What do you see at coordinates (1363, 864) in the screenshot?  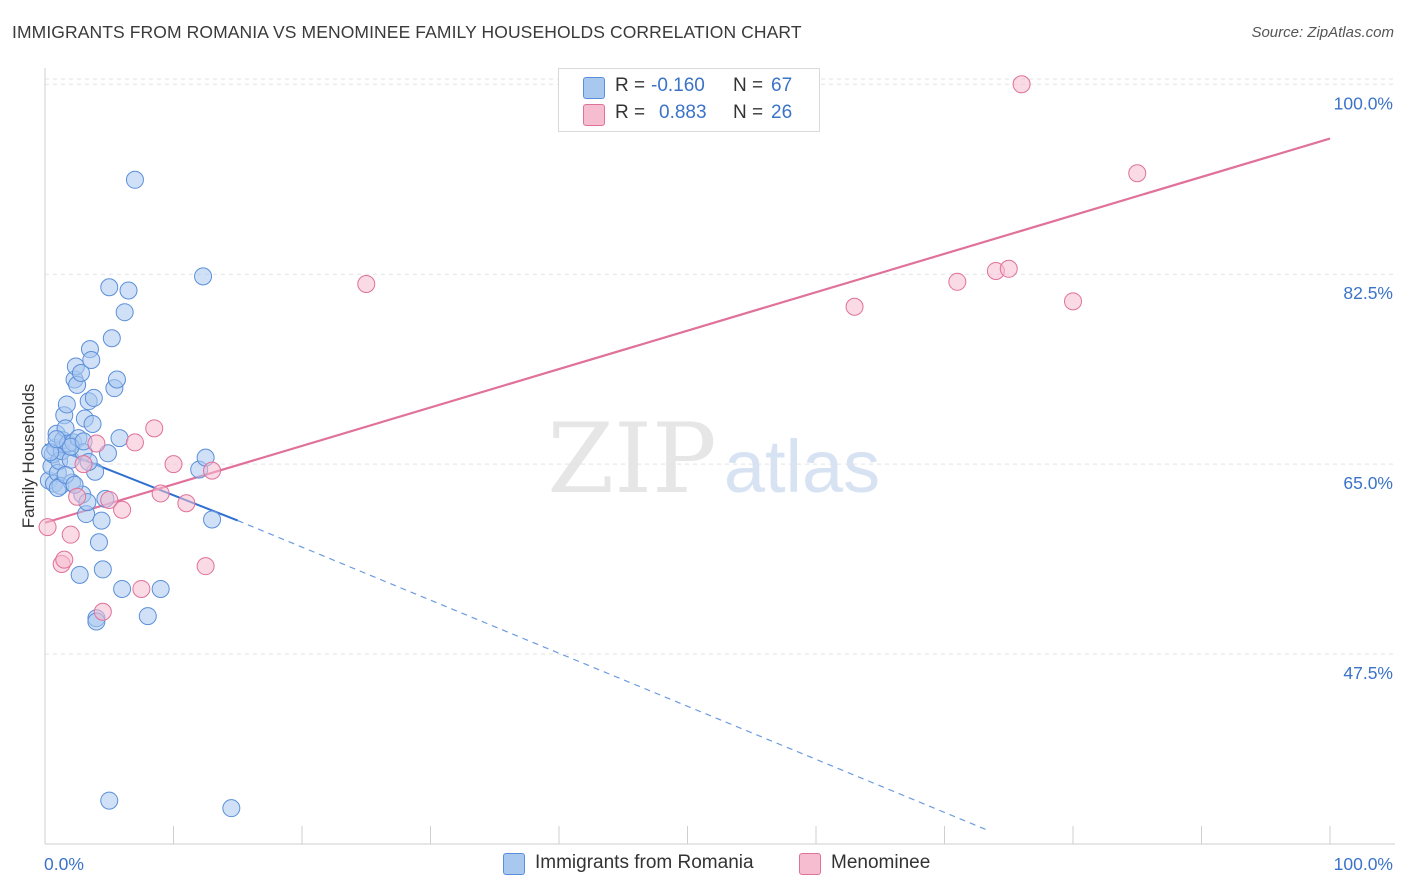 I see `x-tick-label-end: 100.0%` at bounding box center [1363, 864].